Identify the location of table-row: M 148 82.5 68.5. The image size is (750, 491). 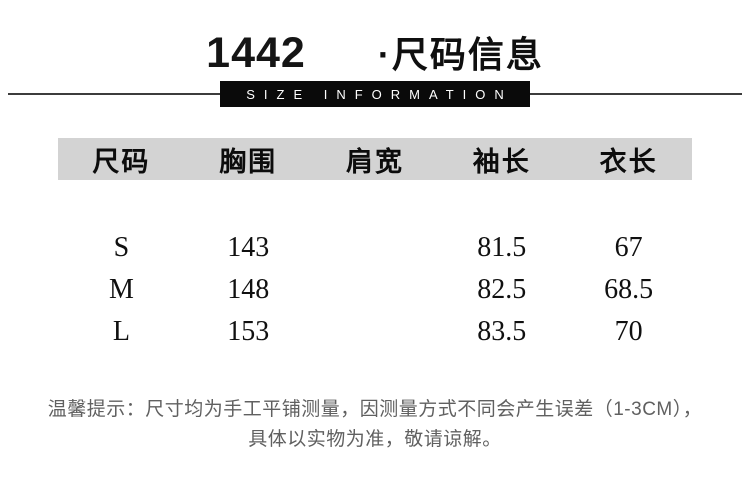
(375, 290).